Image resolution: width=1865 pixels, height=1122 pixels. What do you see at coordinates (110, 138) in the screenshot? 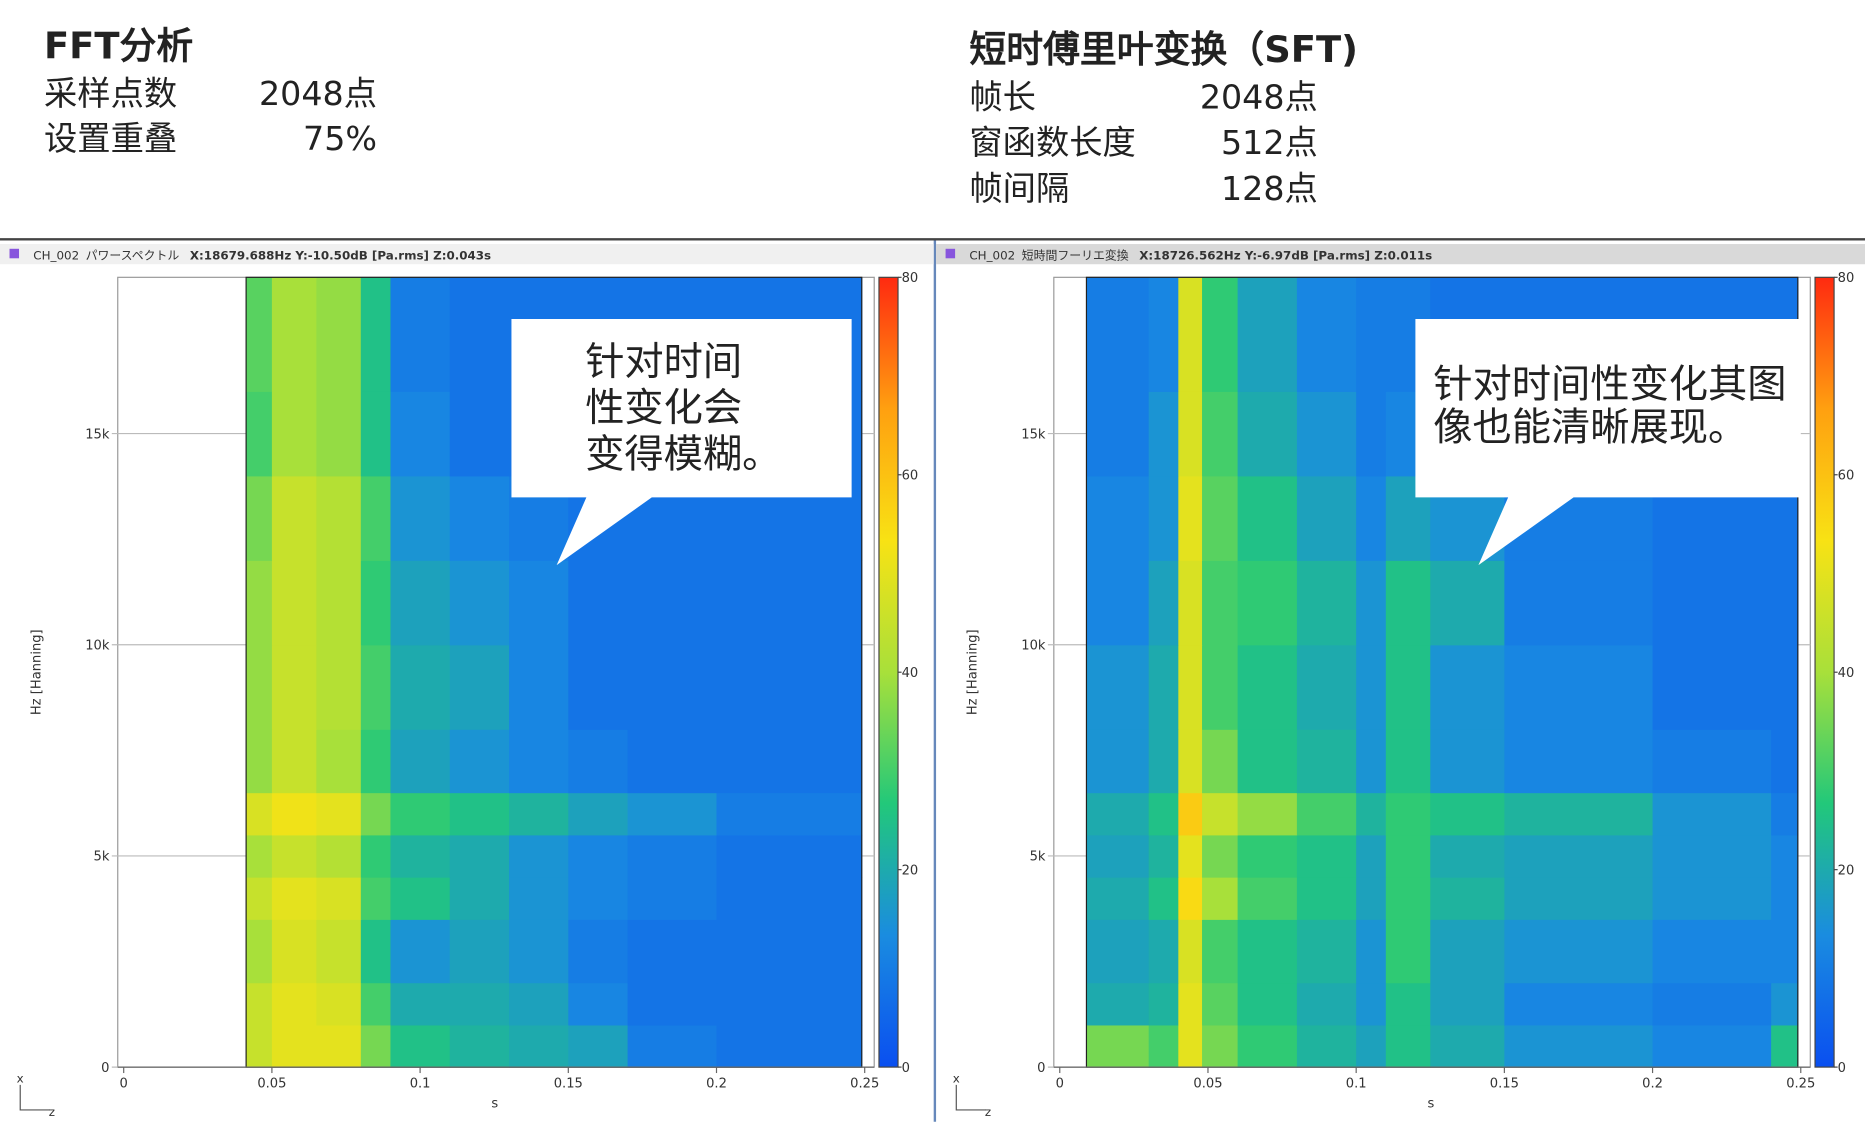
I see `param-label: 设置重叠` at bounding box center [110, 138].